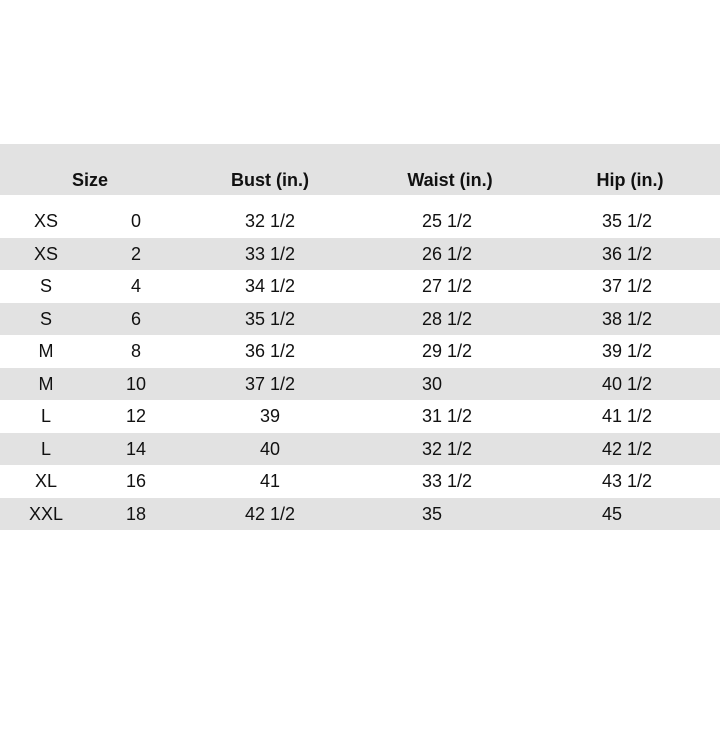 Image resolution: width=720 pixels, height=756 pixels. What do you see at coordinates (447, 448) in the screenshot?
I see `cell-waist: 32 1/2` at bounding box center [447, 448].